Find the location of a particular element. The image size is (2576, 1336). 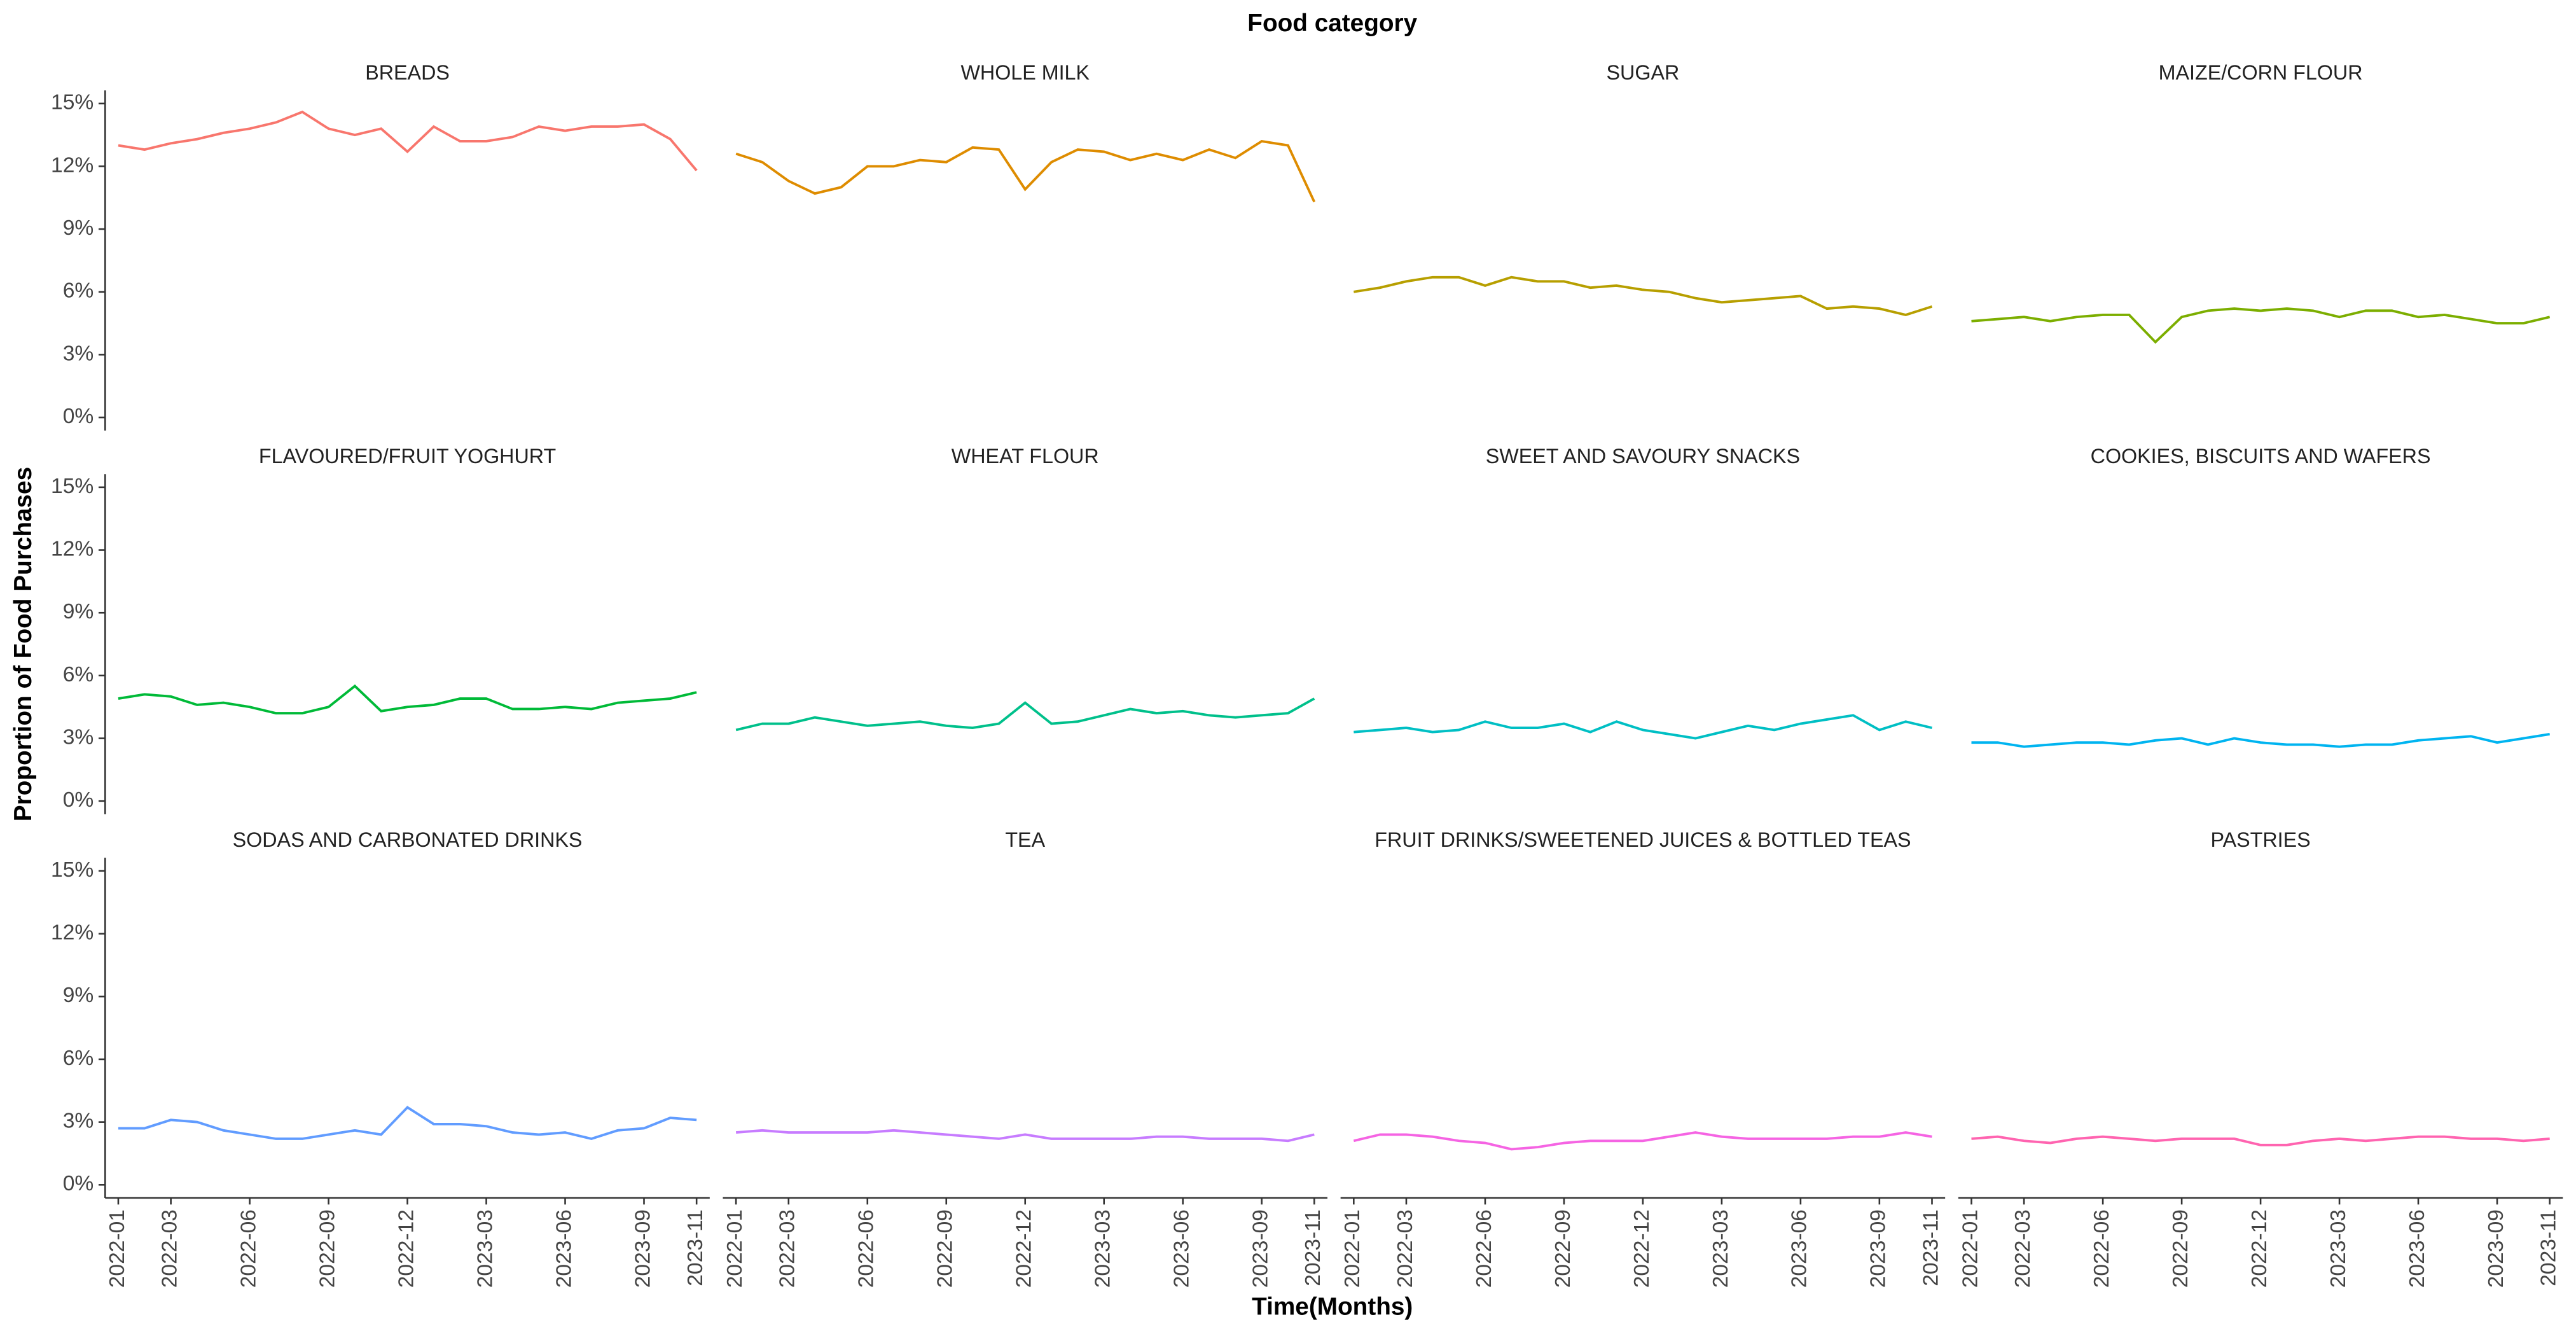

panel-title: COOKIES, BISCUITS AND WAFERS is located at coordinates (2261, 456).